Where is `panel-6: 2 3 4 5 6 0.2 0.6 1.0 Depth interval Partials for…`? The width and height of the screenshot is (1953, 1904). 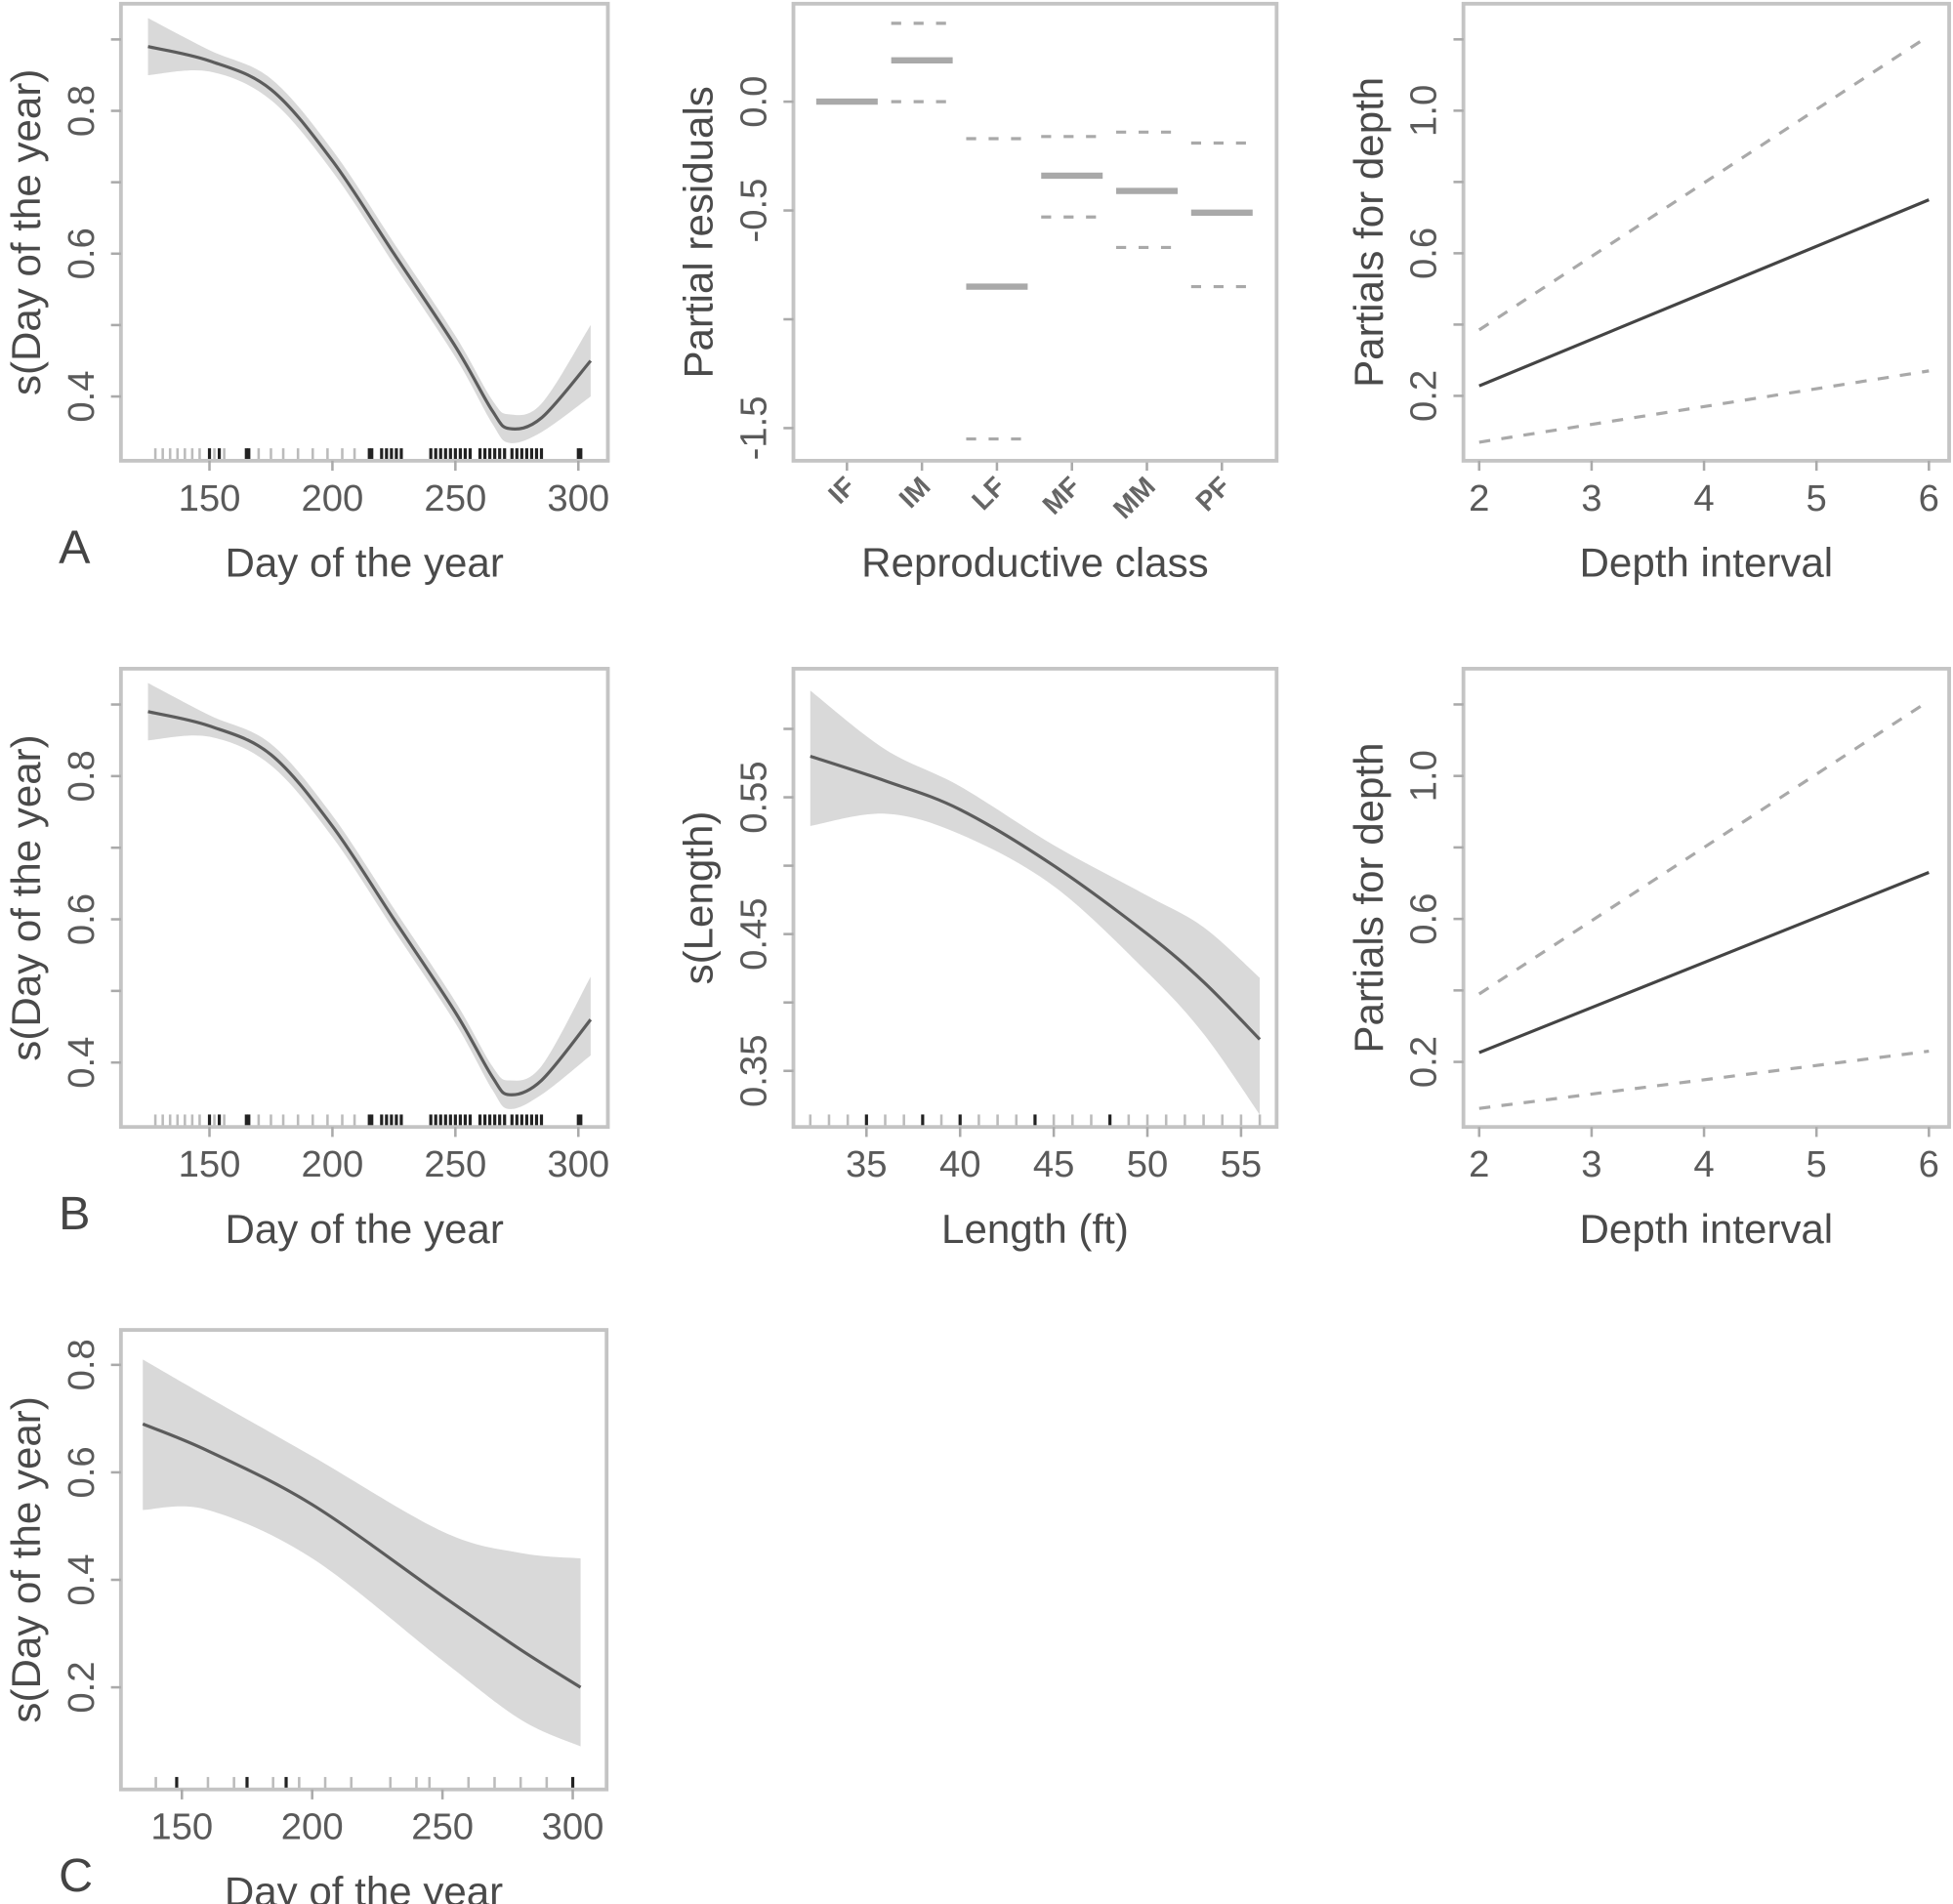 panel-6: 2 3 4 5 6 0.2 0.6 1.0 Depth interval Partials for… is located at coordinates (1648, 959).